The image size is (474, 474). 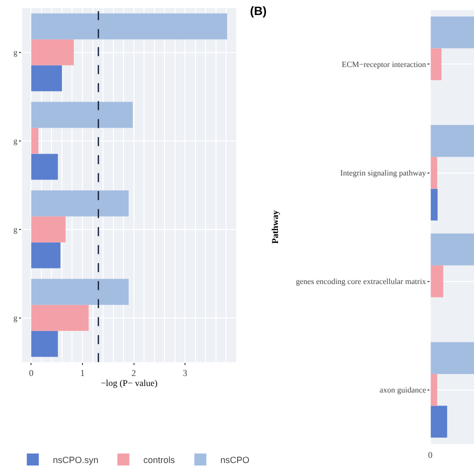 What do you see at coordinates (430, 455) in the screenshot?
I see `text: 0` at bounding box center [430, 455].